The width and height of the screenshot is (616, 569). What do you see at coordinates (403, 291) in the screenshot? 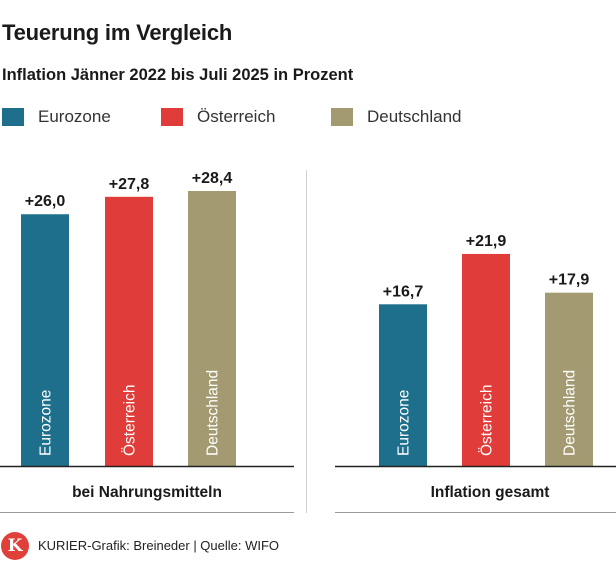
I see `data-label-inflation-gesamt-eurozone: +16,7` at bounding box center [403, 291].